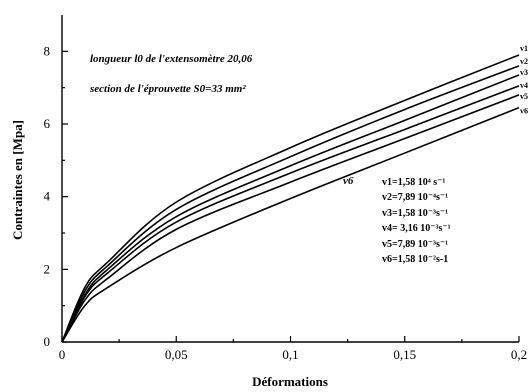 The width and height of the screenshot is (531, 392). What do you see at coordinates (290, 381) in the screenshot?
I see `x-axis-label: Déformations` at bounding box center [290, 381].